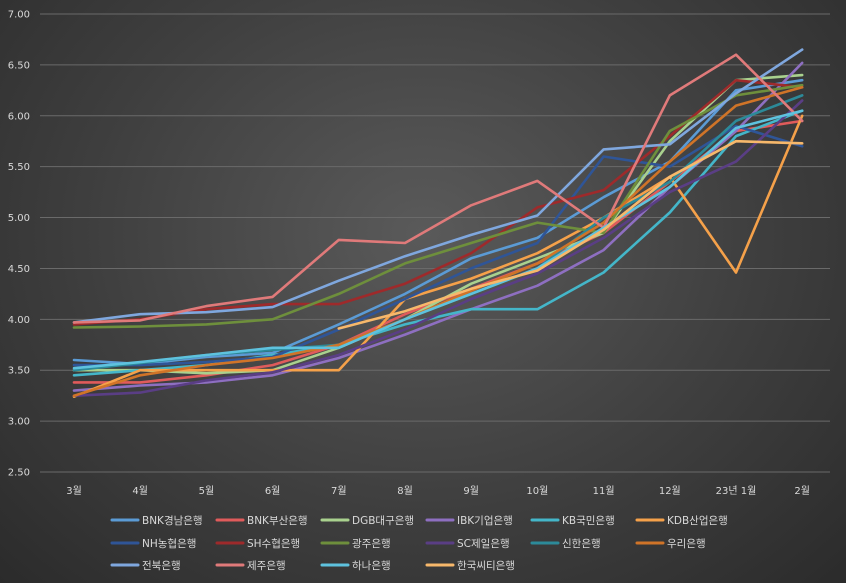 Image resolution: width=846 pixels, height=583 pixels. I want to click on x-tick-label: 23년 1월, so click(736, 491).